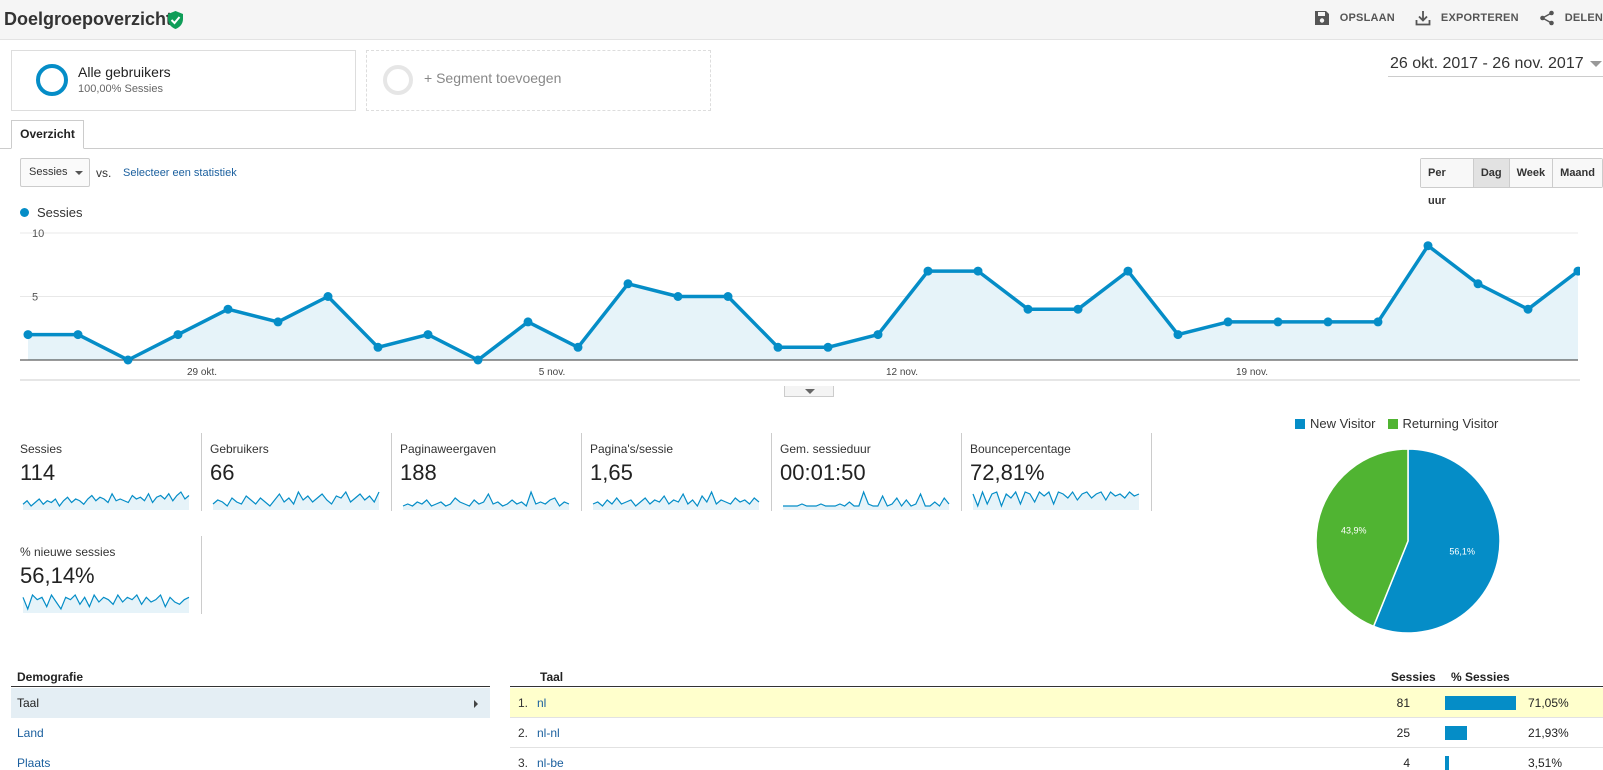  I want to click on top-bar: Doelgroepoverzicht OPSLAAN EXPORTEREN, so click(801, 20).